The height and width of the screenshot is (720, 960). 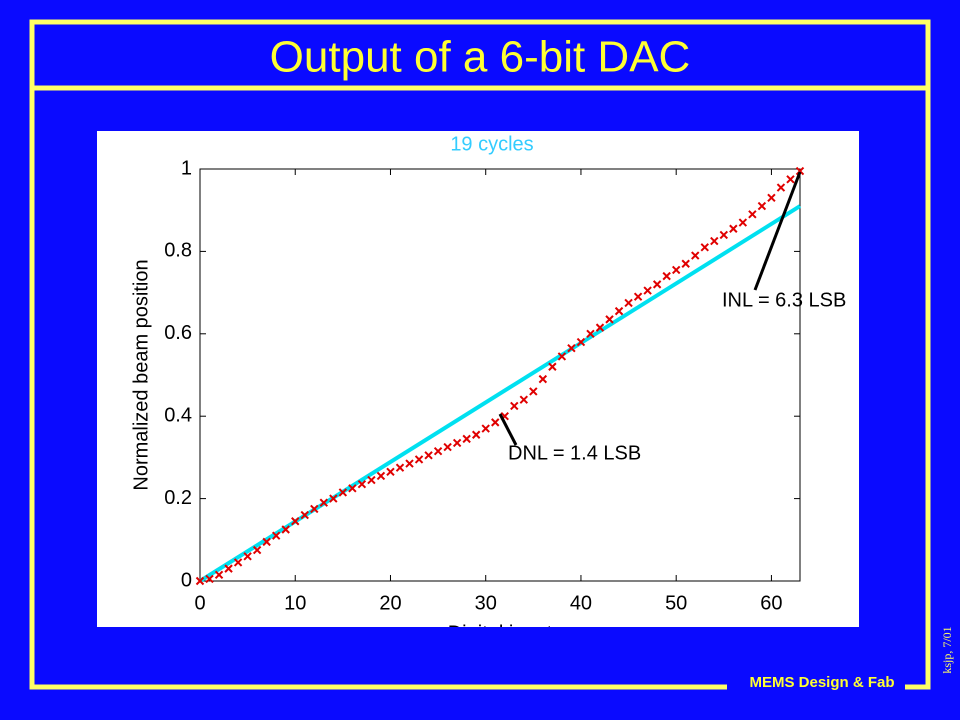 I want to click on annotation: DNL = 1.4 LSB, so click(x=574, y=453).